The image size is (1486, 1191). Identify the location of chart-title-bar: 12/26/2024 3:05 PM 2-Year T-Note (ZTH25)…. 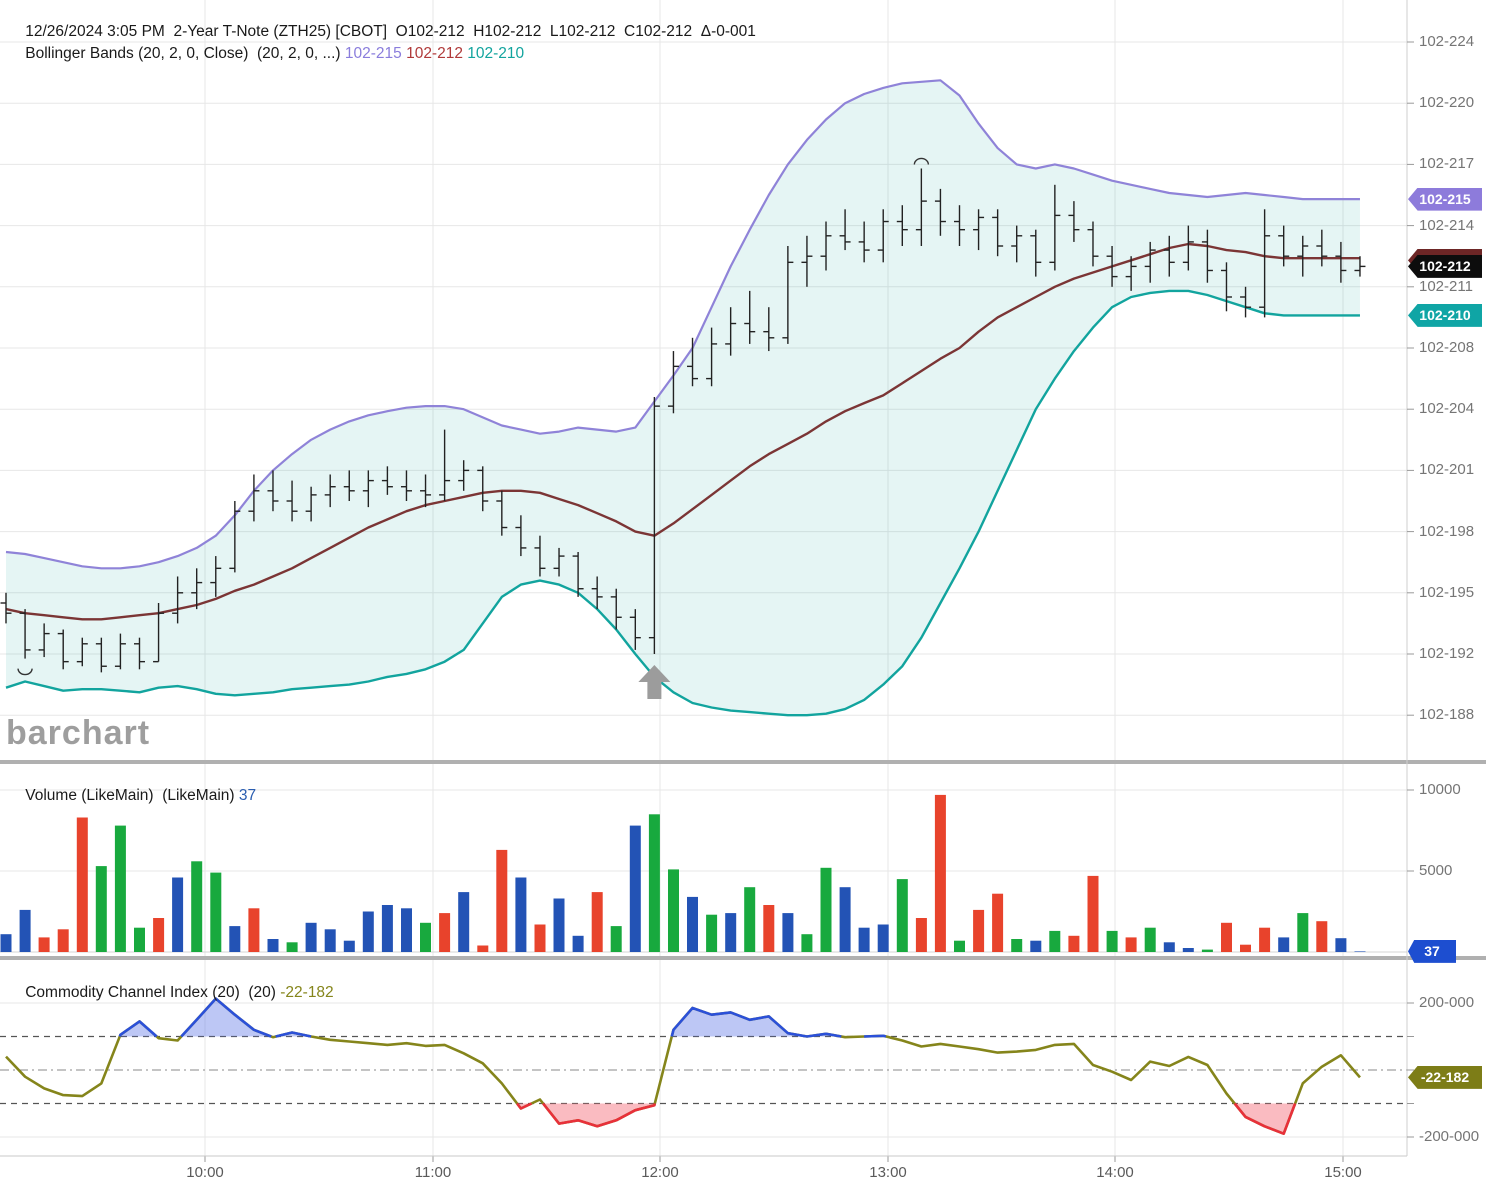
(382, 32).